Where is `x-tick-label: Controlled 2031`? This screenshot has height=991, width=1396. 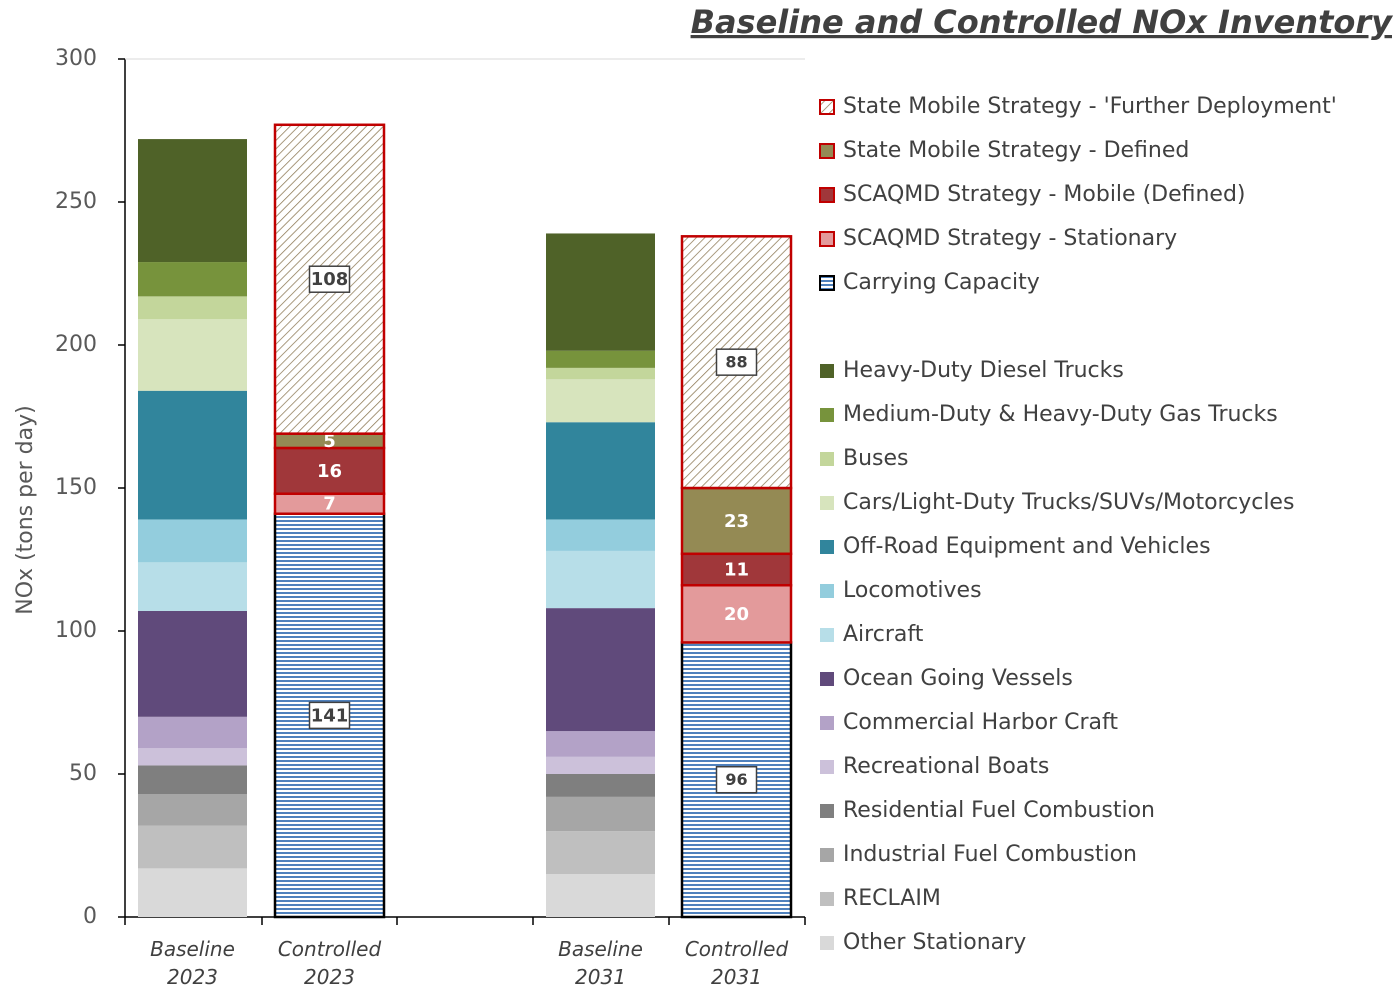
x-tick-label: Controlled 2031 is located at coordinates (737, 963).